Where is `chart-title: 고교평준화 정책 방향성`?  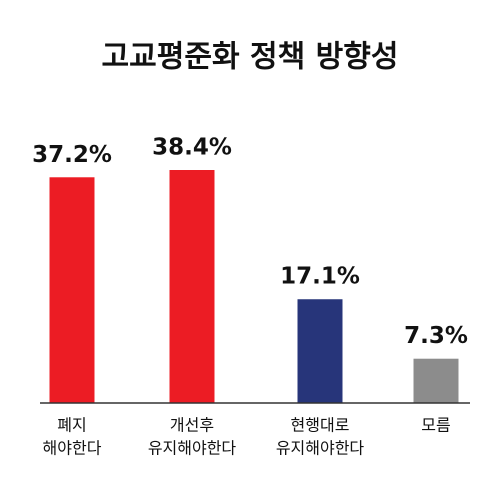
chart-title: 고교평준화 정책 방향성 is located at coordinates (250, 57).